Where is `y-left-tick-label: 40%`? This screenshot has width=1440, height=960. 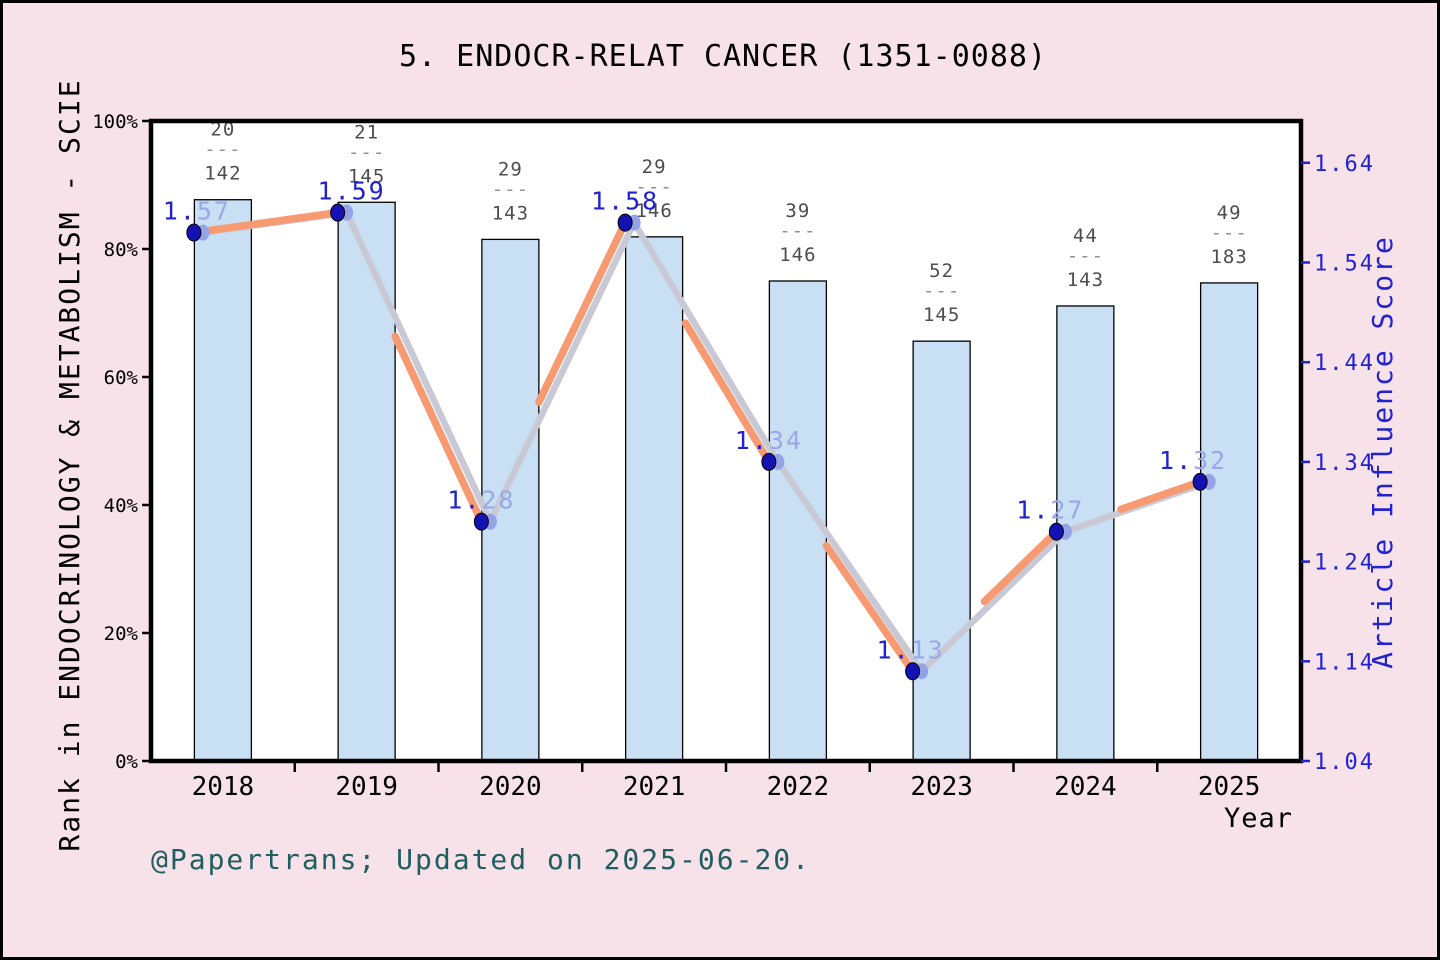 y-left-tick-label: 40% is located at coordinates (121, 506).